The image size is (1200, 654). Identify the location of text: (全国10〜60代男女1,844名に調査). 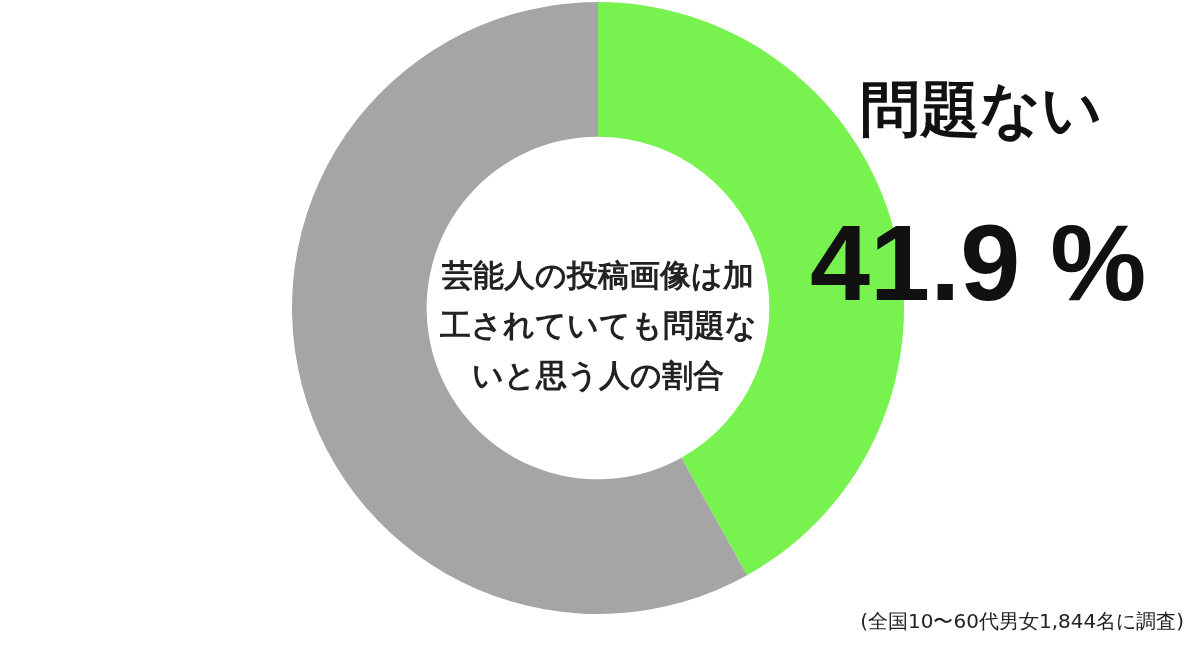
(1022, 621).